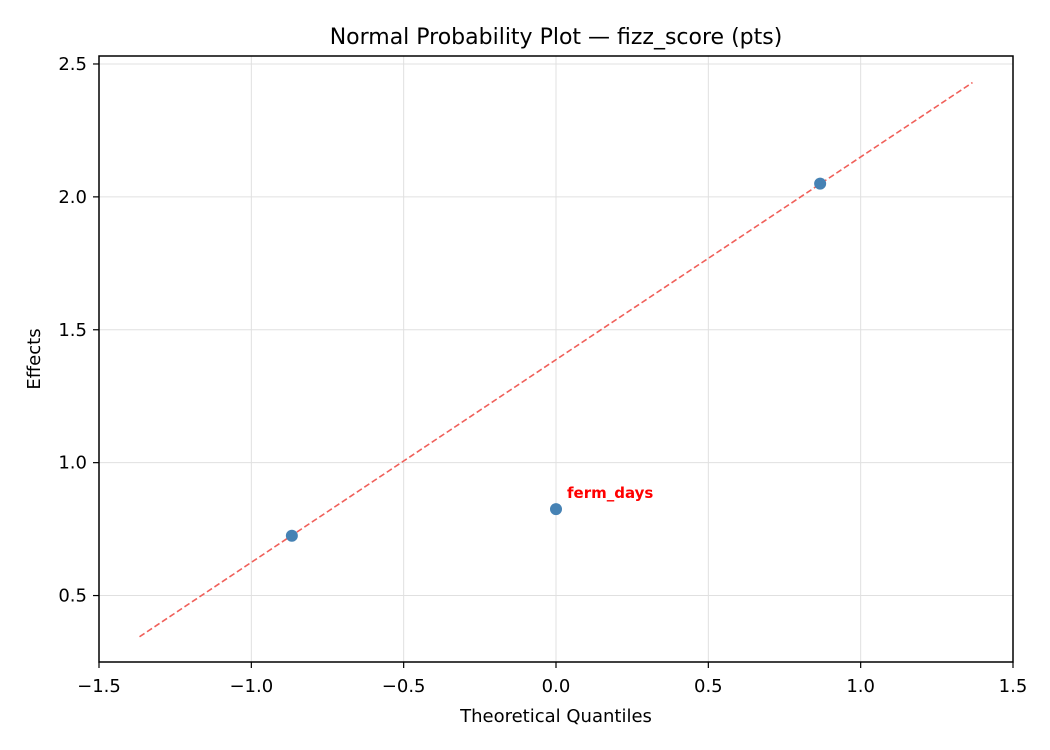 Image resolution: width=1050 pixels, height=750 pixels. Describe the element at coordinates (72, 463) in the screenshot. I see `y-tick-label: 1.0` at that location.